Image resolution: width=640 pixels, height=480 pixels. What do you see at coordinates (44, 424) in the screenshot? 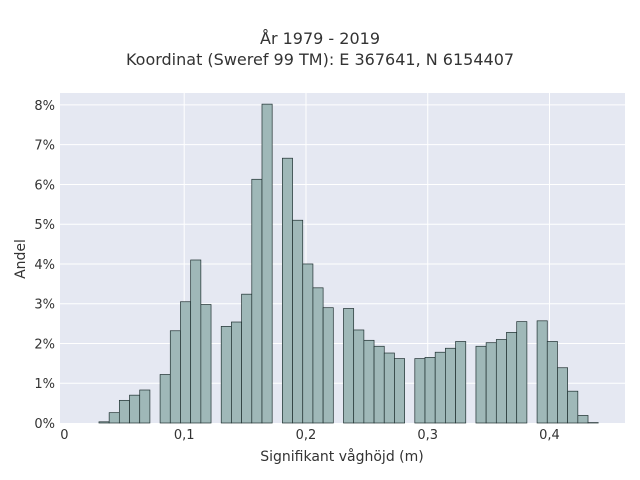
I see `y-tick-label: 0%` at bounding box center [44, 424].